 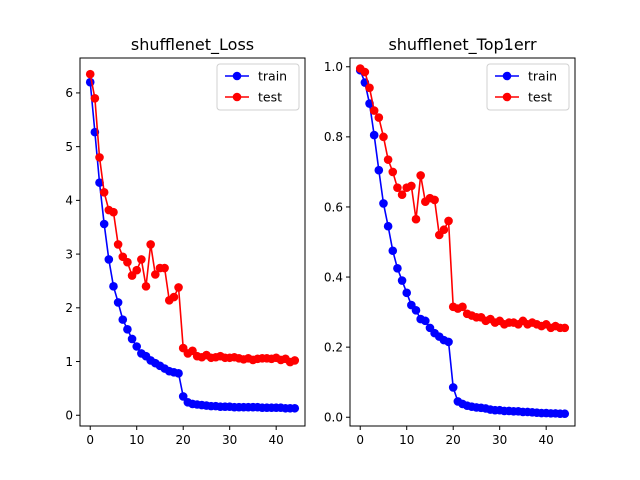 I want to click on chart-title: shufflenet_Top1err, so click(x=462, y=45).